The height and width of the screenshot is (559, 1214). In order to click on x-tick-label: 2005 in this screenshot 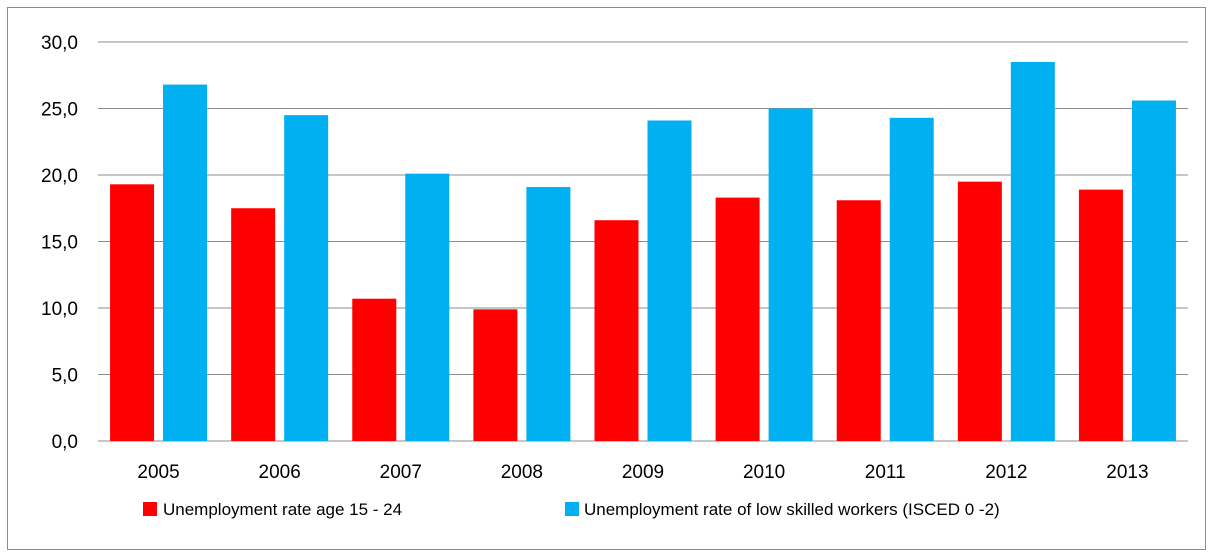, I will do `click(158, 472)`.